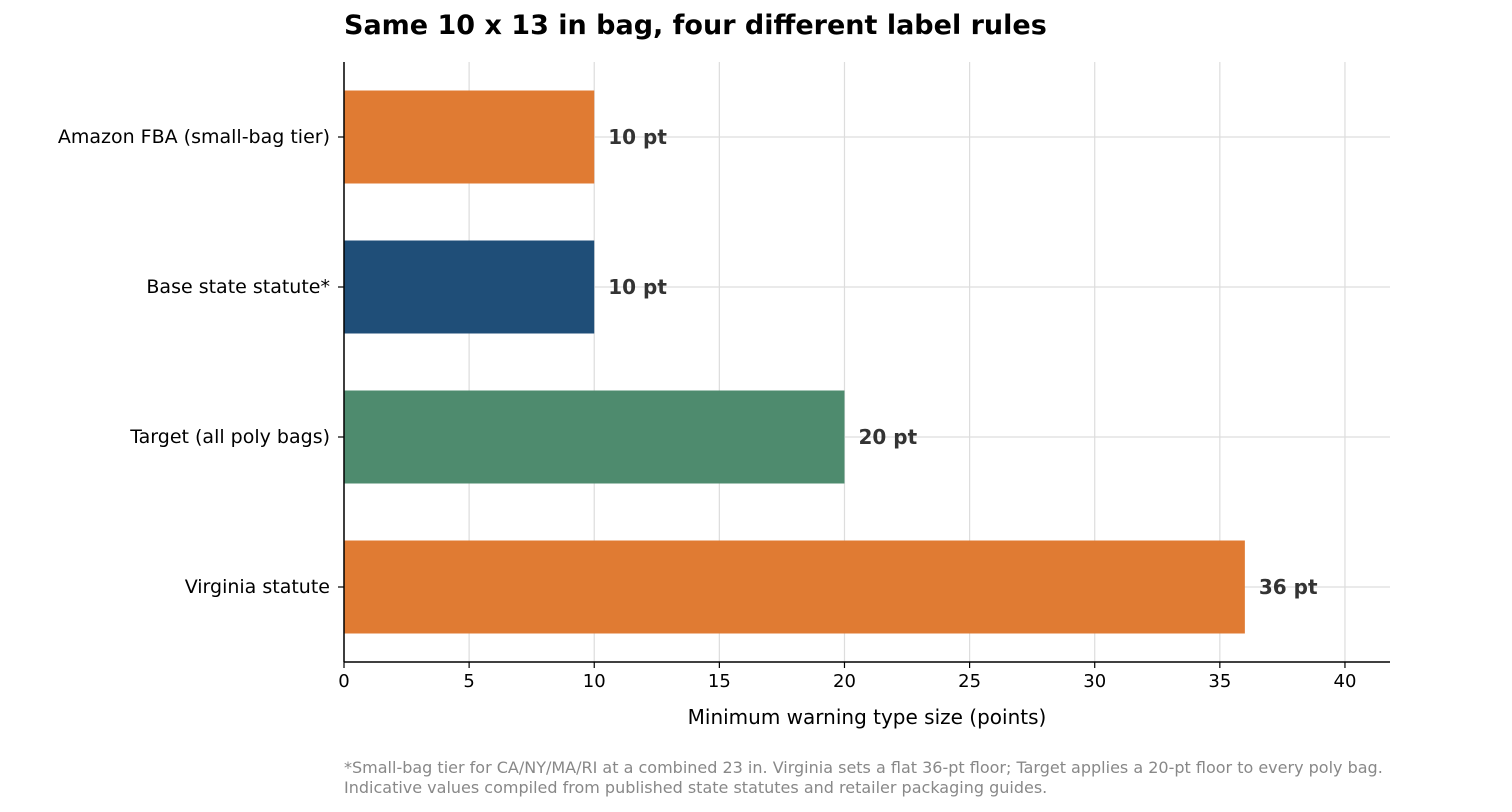  Describe the element at coordinates (844, 681) in the screenshot. I see `x-tick-label: 20` at that location.